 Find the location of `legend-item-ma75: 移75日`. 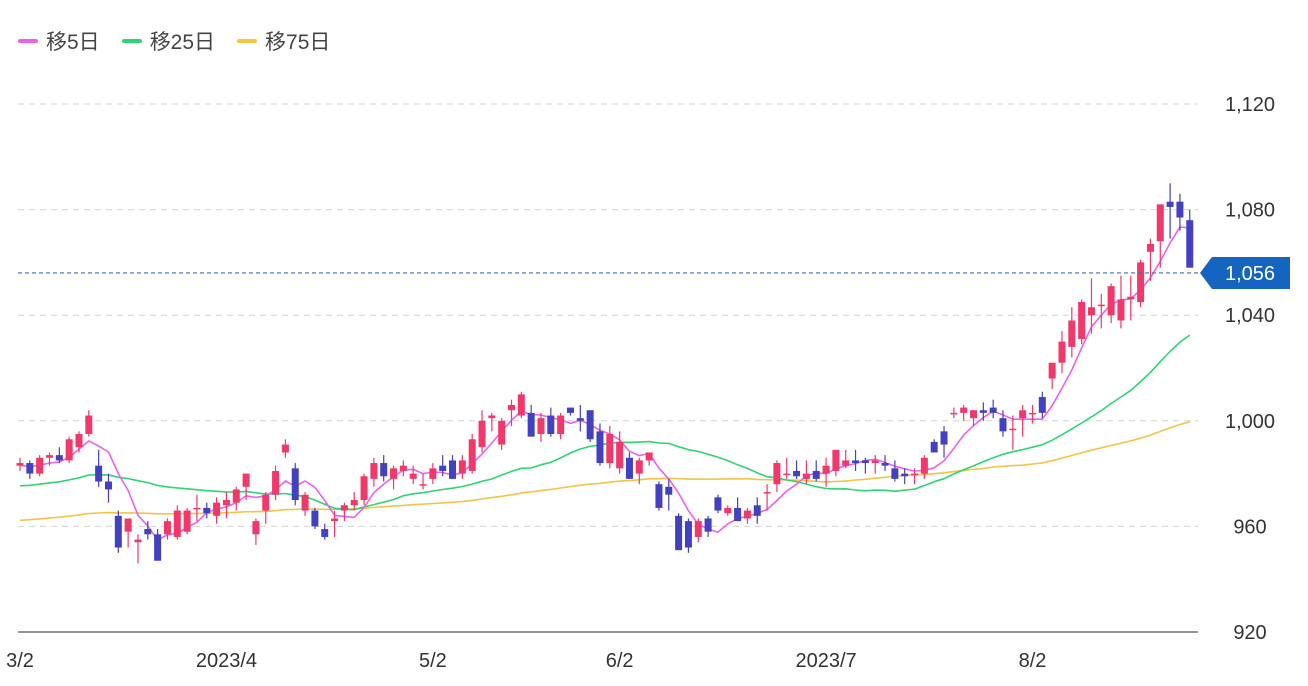

legend-item-ma75: 移75日 is located at coordinates (283, 41).